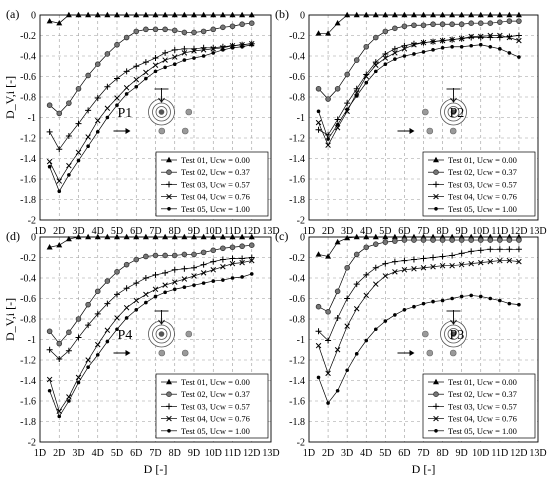 This screenshot has width=550, height=481. I want to click on legend-entry: Test 05, Ucw = 1.00, so click(482, 431).